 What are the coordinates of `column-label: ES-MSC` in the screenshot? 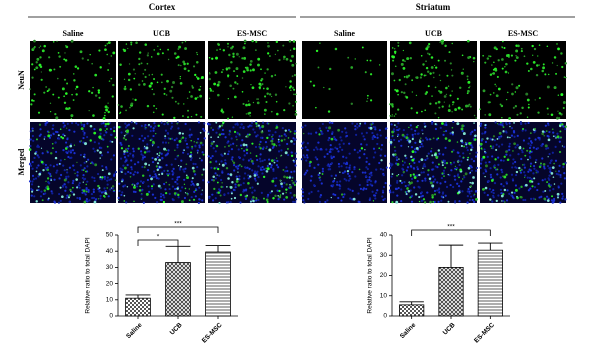 It's located at (523, 33).